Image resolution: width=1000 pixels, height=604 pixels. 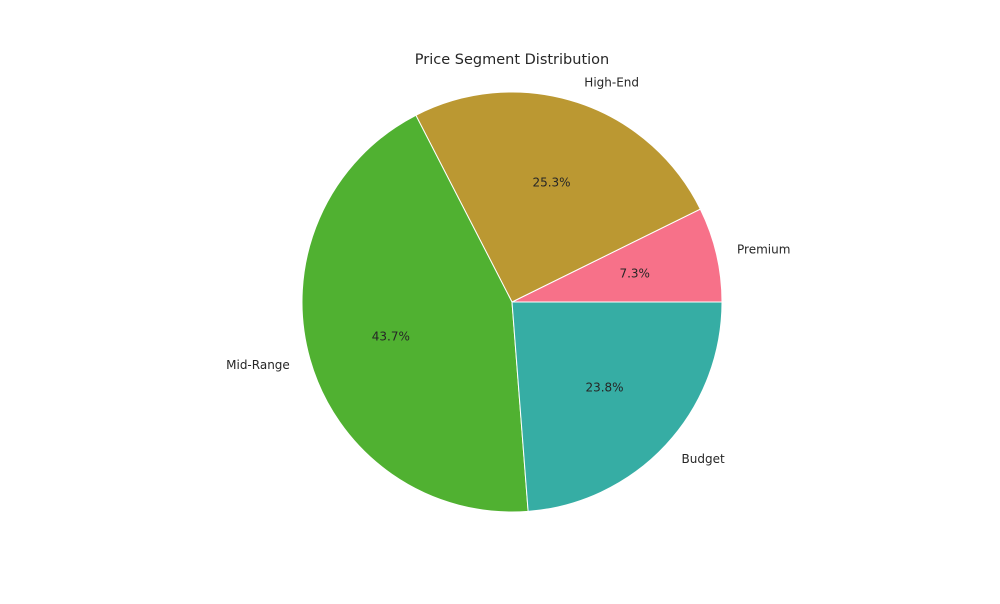 What do you see at coordinates (551, 182) in the screenshot?
I see `slice-percent-label: 25.3%` at bounding box center [551, 182].